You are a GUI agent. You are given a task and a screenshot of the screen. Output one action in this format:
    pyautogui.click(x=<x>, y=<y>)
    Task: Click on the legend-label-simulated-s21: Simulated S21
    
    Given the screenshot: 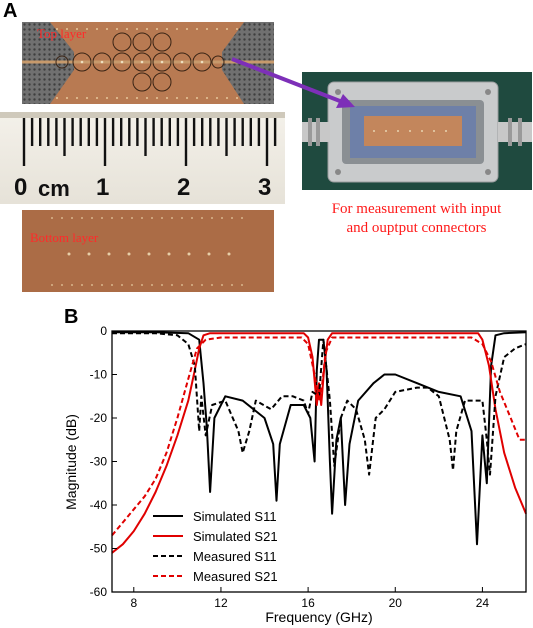 What is the action you would take?
    pyautogui.click(x=235, y=536)
    